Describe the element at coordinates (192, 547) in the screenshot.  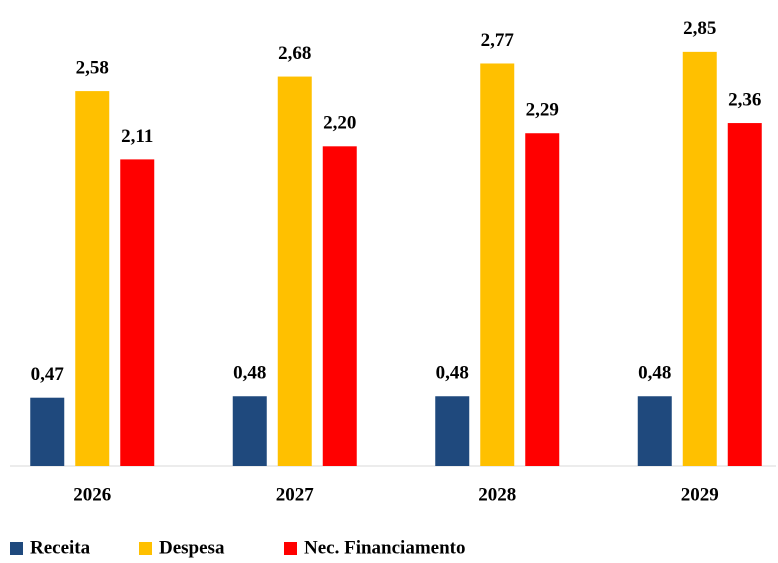
I see `legend-label: Despesa` at that location.